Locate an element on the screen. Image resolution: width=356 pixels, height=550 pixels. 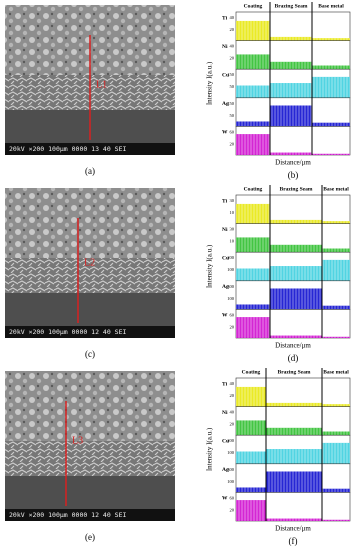
sem-footer: 20kV ×200 100μm 0000 12 40 SEI is located at coordinates (67, 332).